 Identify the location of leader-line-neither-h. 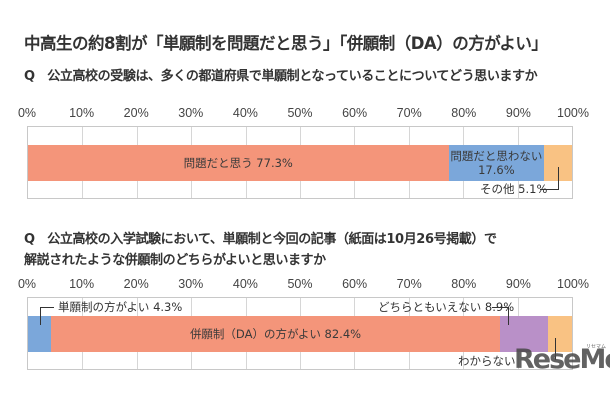
(500, 307).